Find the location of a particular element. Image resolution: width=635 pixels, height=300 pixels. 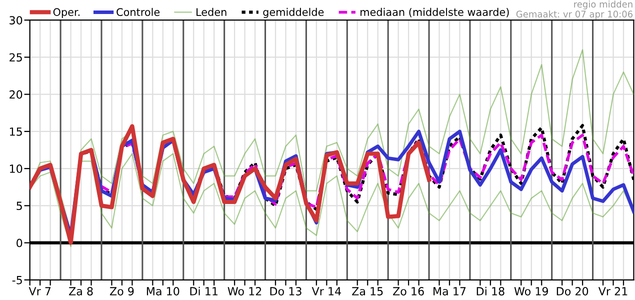

text: regio midden is located at coordinates (603, 5).